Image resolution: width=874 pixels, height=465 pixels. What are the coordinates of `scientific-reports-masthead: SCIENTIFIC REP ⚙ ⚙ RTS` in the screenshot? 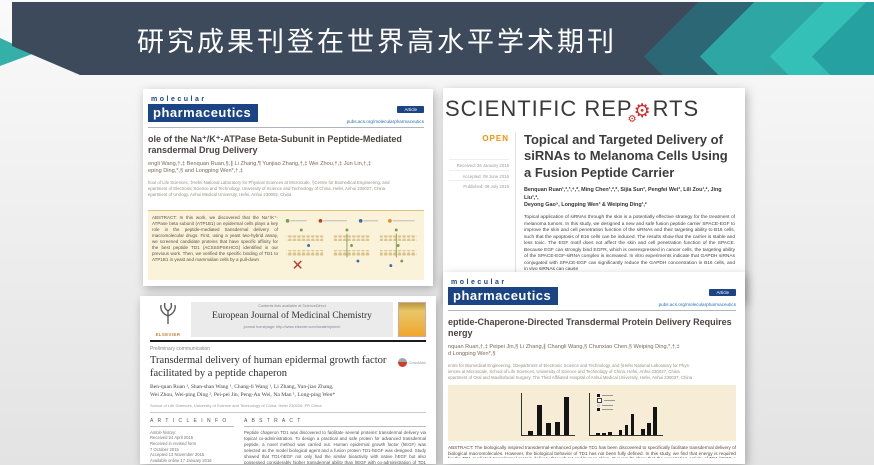 It's located at (572, 110).